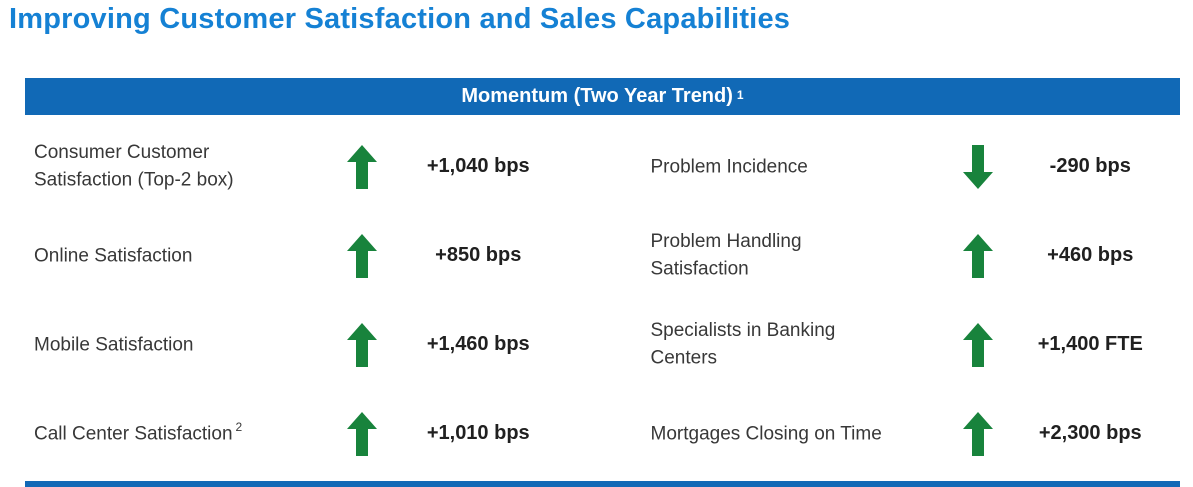 Image resolution: width=1193 pixels, height=487 pixels. What do you see at coordinates (740, 94) in the screenshot?
I see `footnote-marker-1: 1` at bounding box center [740, 94].